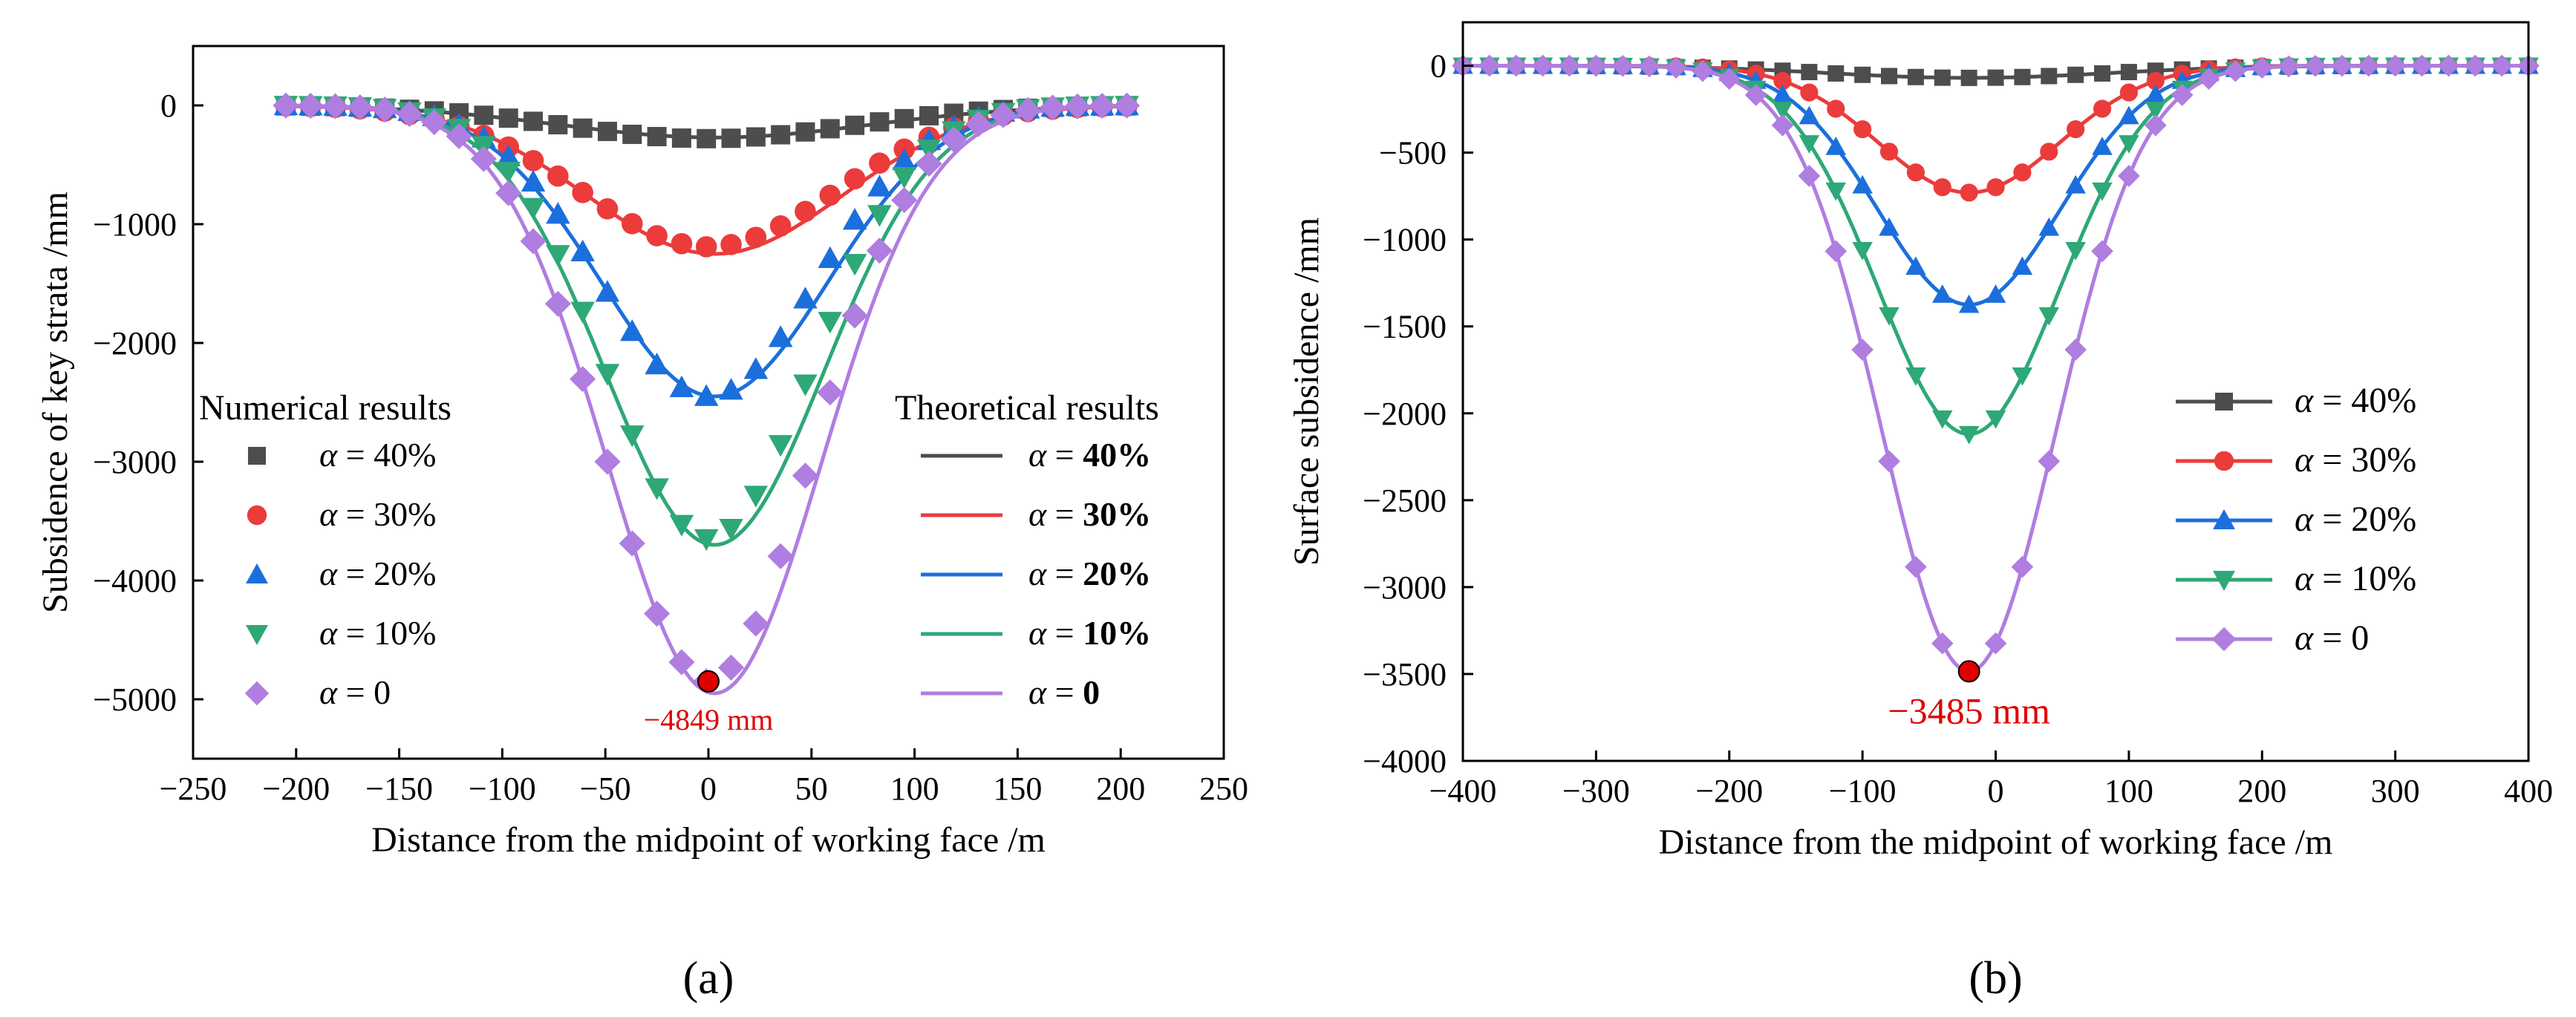 The height and width of the screenshot is (1017, 2576). Describe the element at coordinates (709, 719) in the screenshot. I see `peak-annotation: −4849 mm` at that location.